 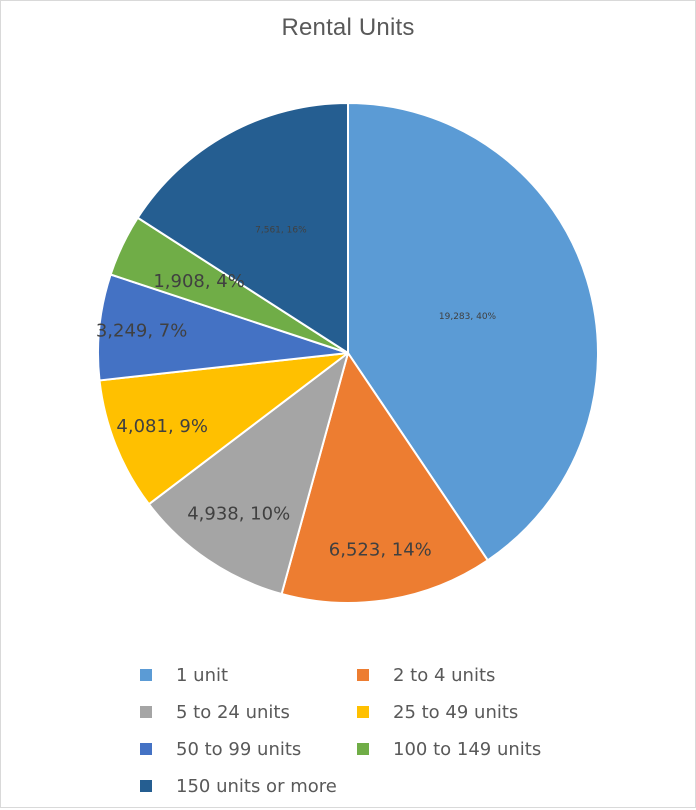 I want to click on legend-label: 100 to 149 units, so click(x=467, y=749).